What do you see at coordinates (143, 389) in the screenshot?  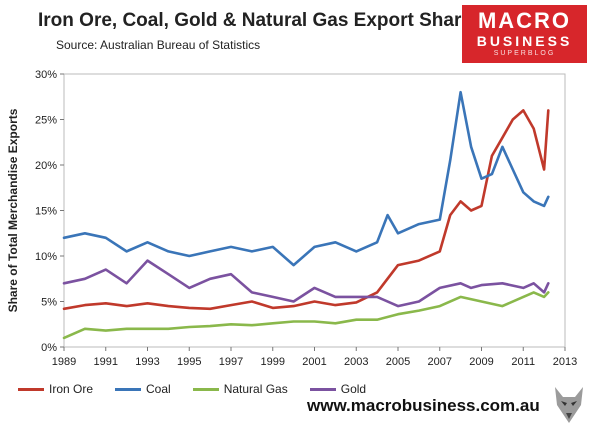 I see `legend-item: Coal` at bounding box center [143, 389].